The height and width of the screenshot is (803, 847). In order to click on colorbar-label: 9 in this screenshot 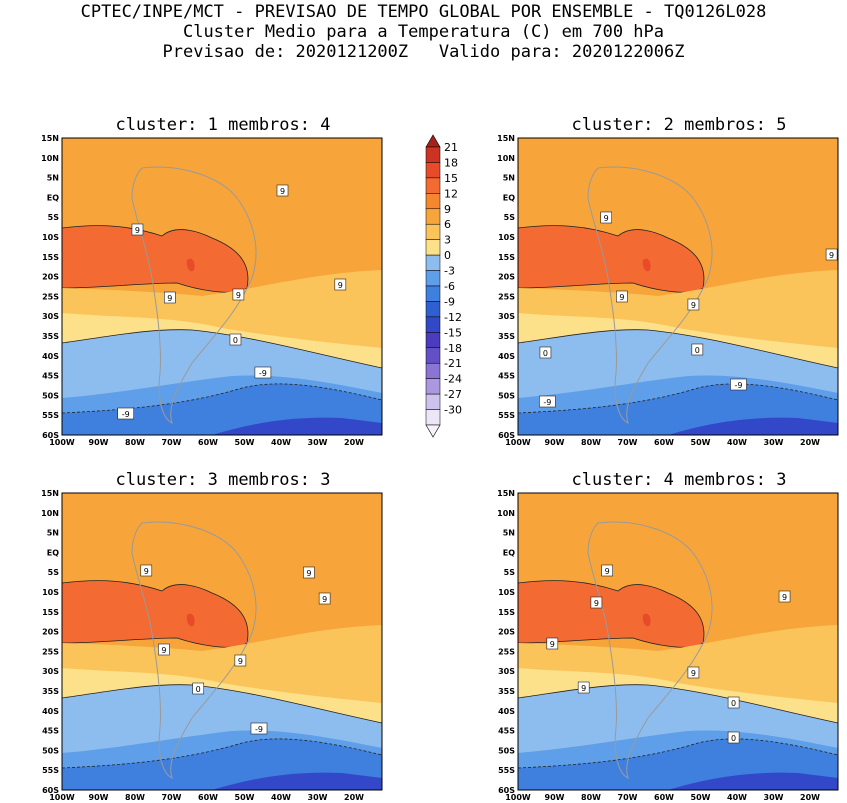, I will do `click(447, 209)`.